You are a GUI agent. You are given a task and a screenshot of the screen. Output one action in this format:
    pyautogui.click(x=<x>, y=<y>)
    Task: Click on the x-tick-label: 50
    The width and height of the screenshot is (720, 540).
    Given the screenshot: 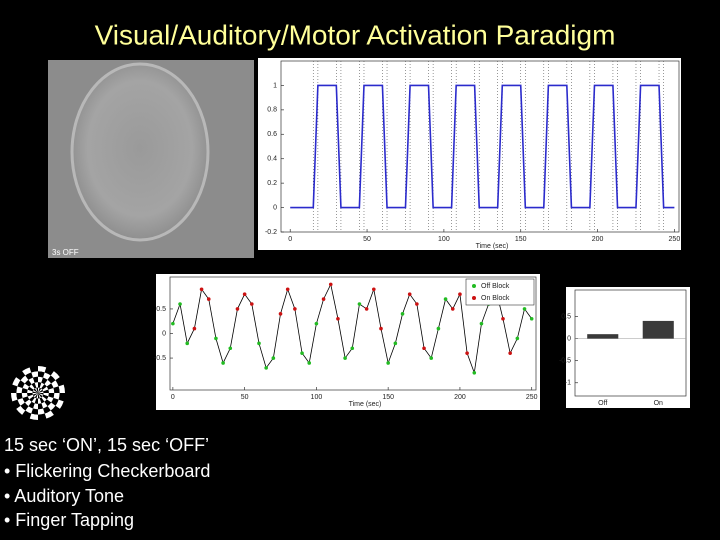 What is the action you would take?
    pyautogui.click(x=245, y=397)
    